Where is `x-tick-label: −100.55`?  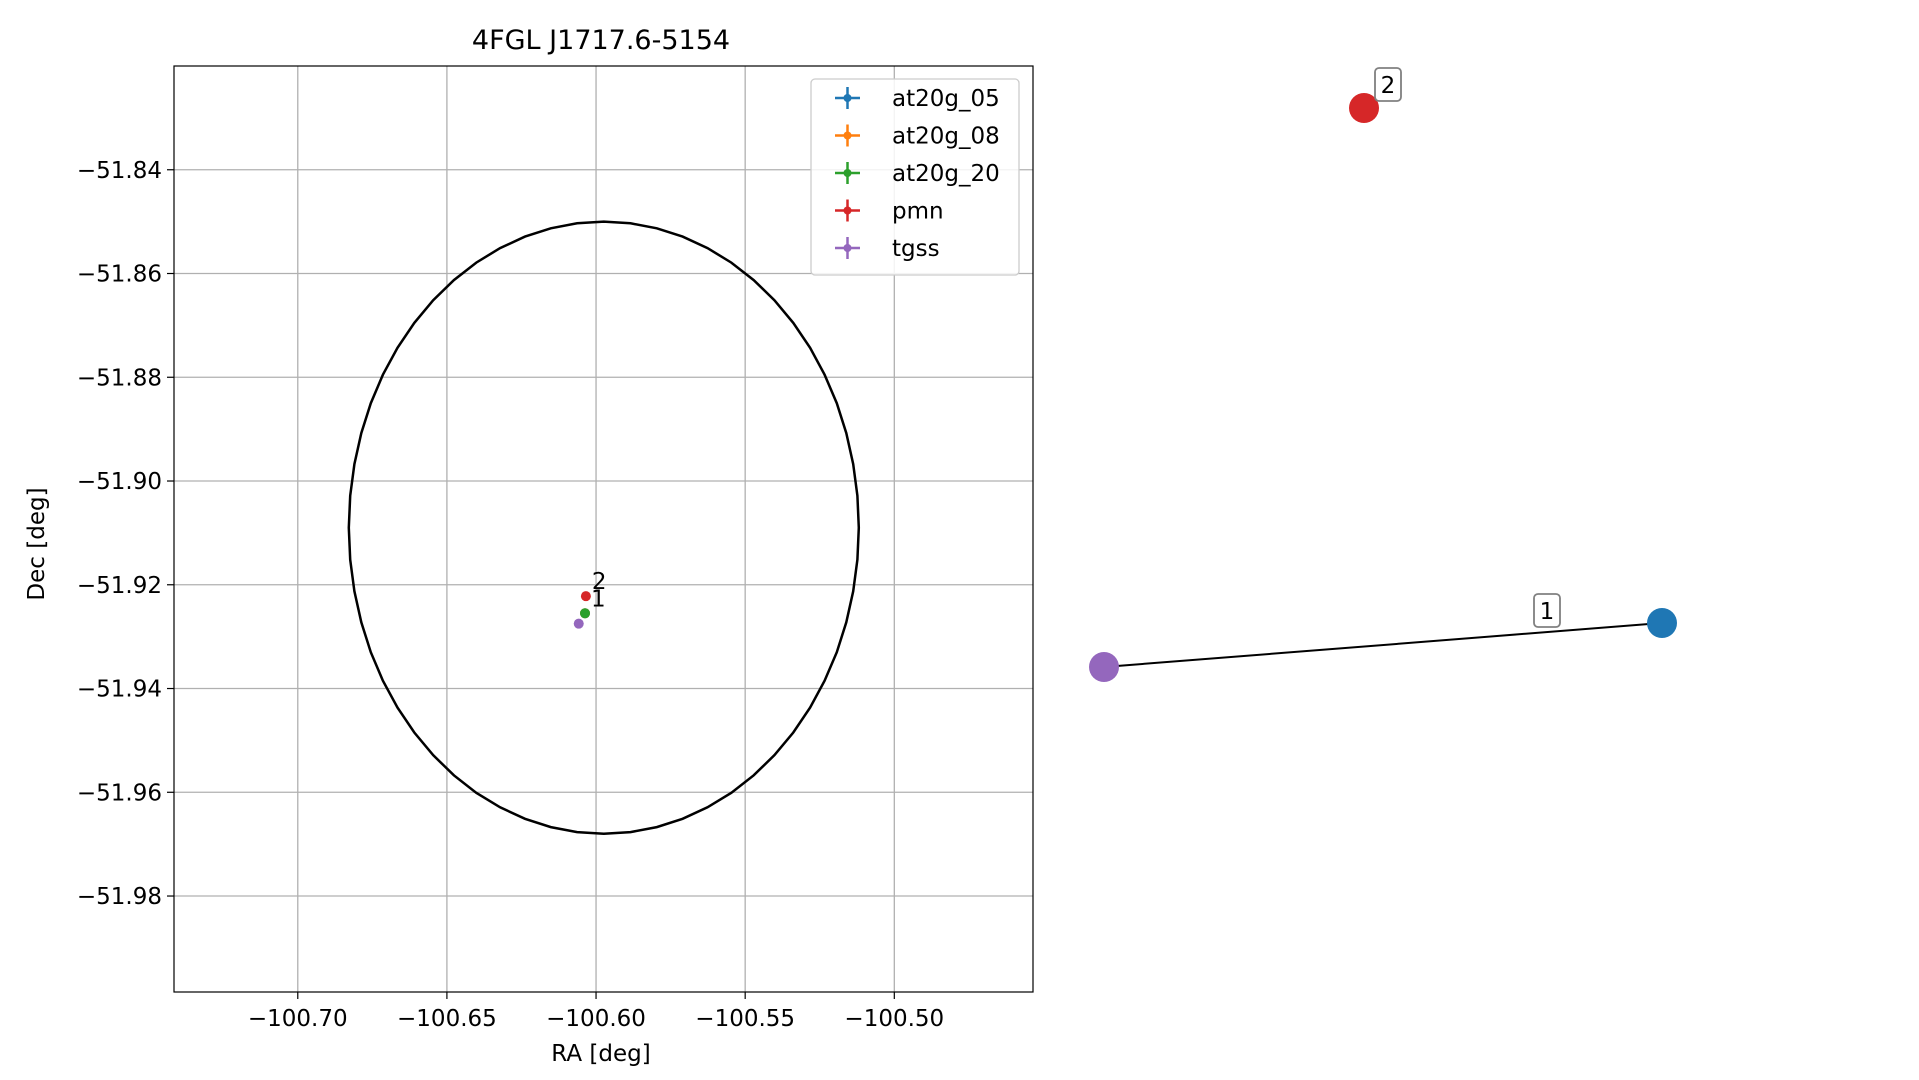
x-tick-label: −100.55 is located at coordinates (745, 1019).